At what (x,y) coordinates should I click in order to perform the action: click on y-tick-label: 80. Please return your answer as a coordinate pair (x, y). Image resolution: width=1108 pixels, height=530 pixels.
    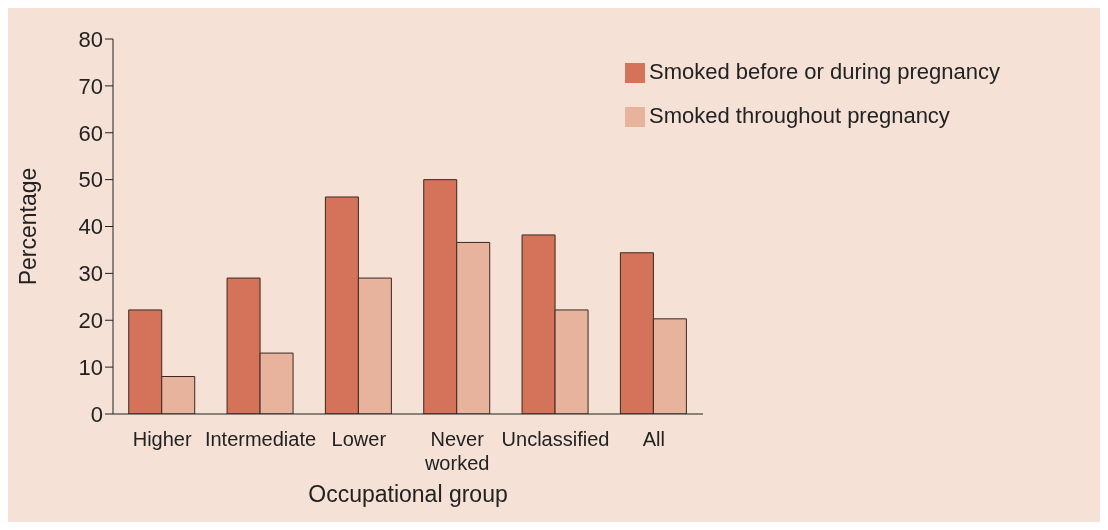
    Looking at the image, I should click on (90, 39).